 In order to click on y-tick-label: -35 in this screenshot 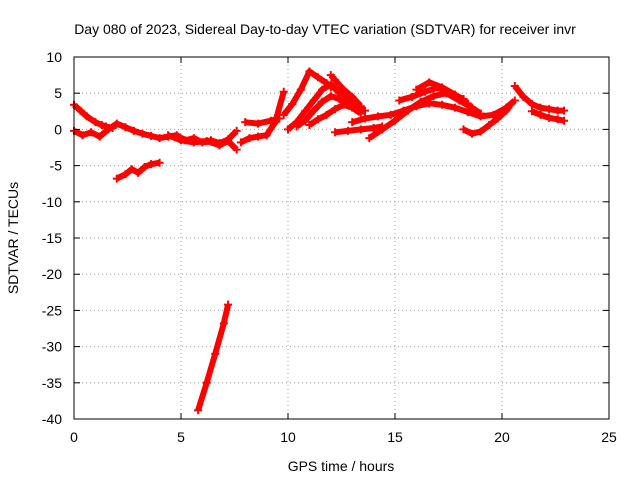, I will do `click(52, 383)`.